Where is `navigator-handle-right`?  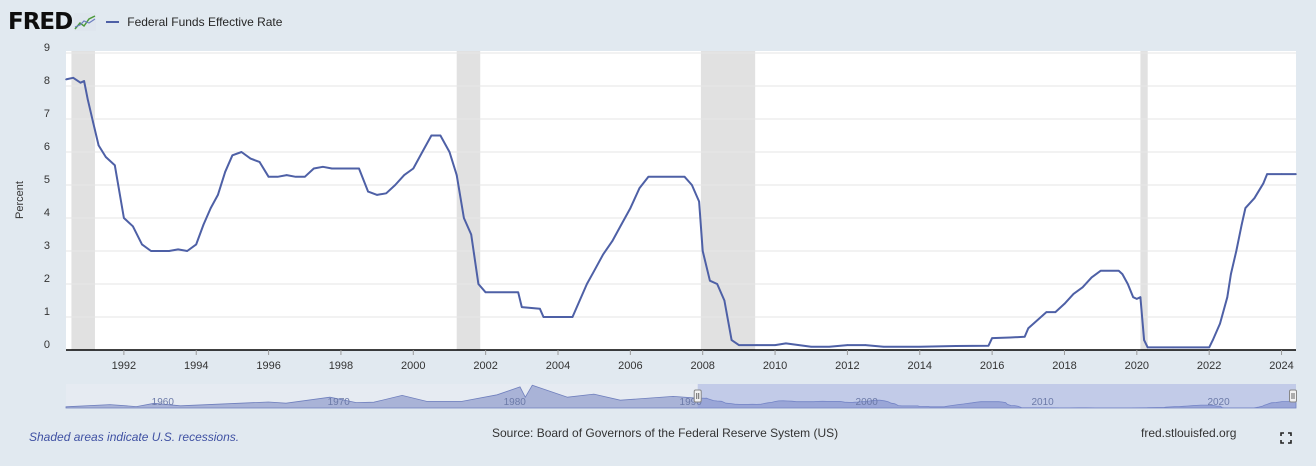 navigator-handle-right is located at coordinates (1293, 396).